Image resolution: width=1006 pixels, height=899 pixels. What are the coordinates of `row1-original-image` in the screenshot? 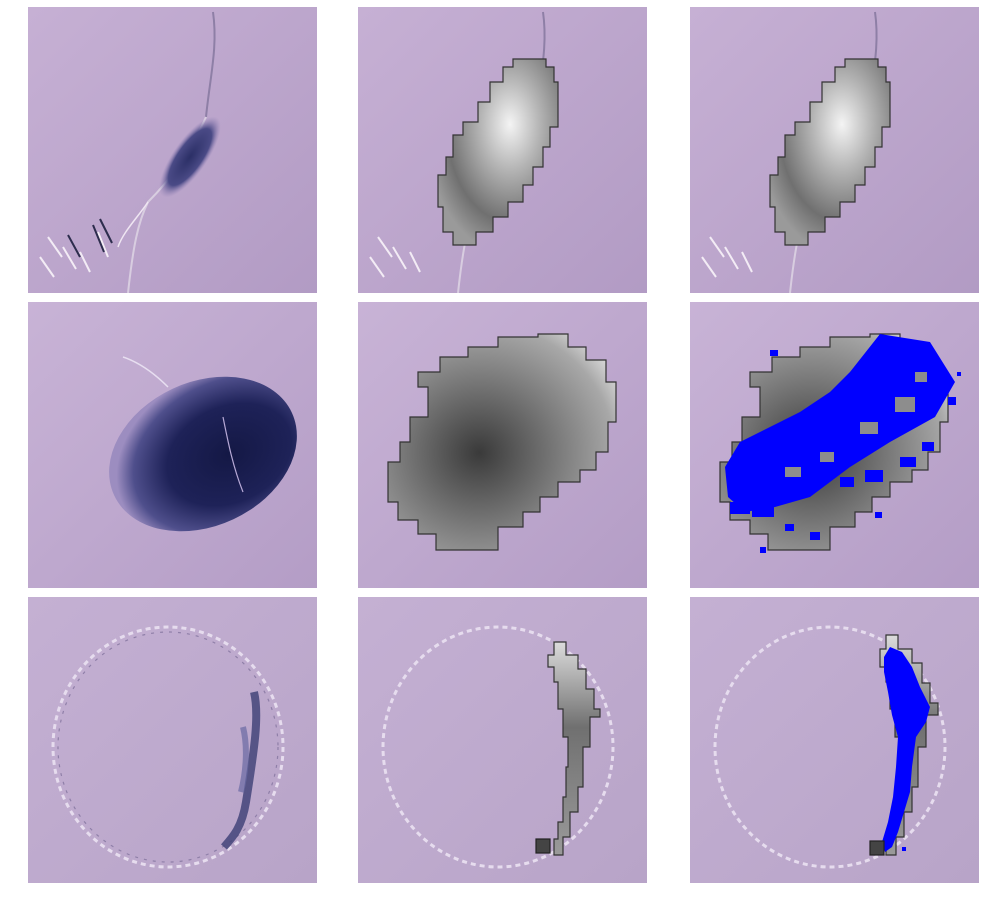 It's located at (172, 150).